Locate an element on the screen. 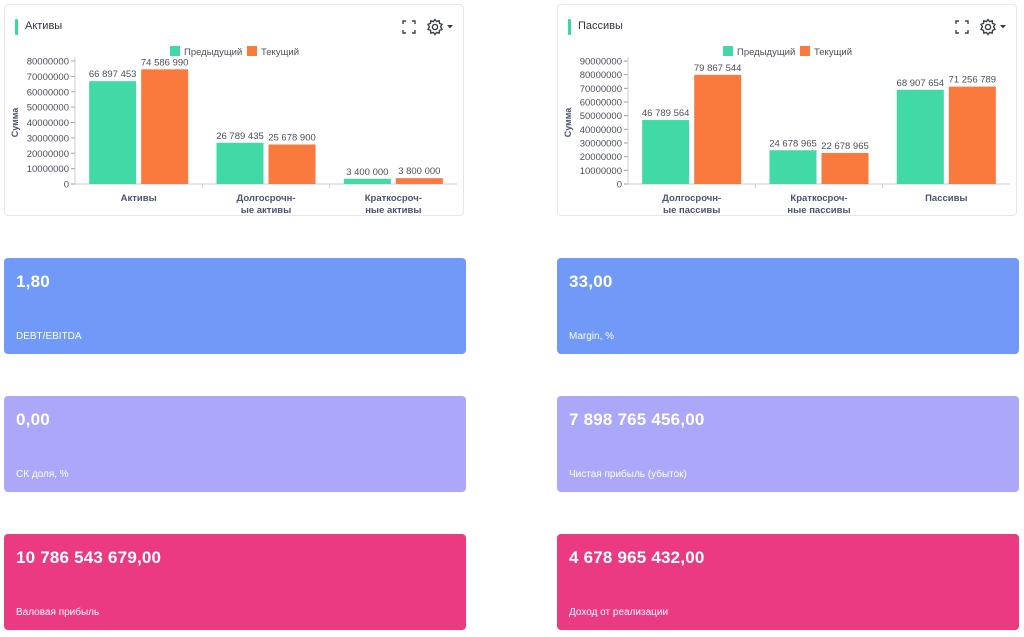 This screenshot has width=1024, height=637. kpi-value: 0,00 is located at coordinates (33, 419).